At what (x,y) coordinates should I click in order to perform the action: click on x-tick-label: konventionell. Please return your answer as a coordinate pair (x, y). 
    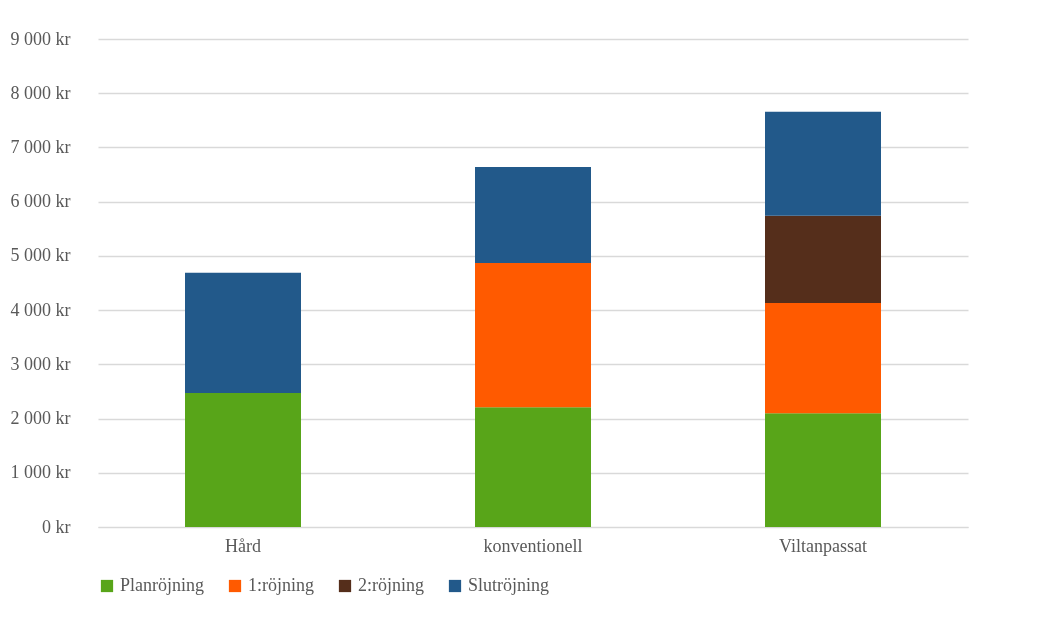
    Looking at the image, I should click on (533, 545).